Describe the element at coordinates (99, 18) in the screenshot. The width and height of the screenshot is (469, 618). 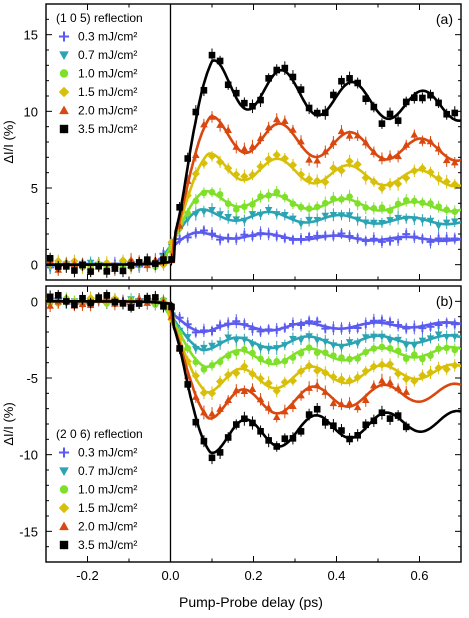
I see `legend-title: (1 0 5) reflection` at that location.